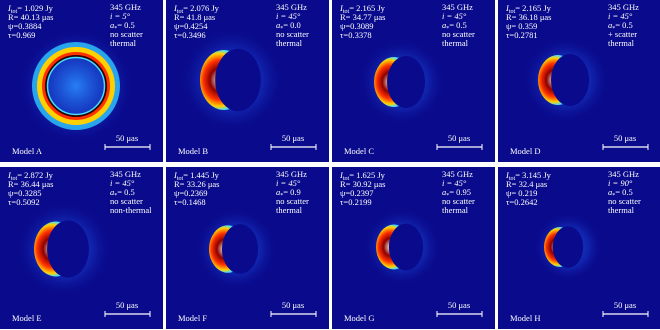 This screenshot has width=660, height=330. I want to click on model-label: Model C, so click(359, 151).